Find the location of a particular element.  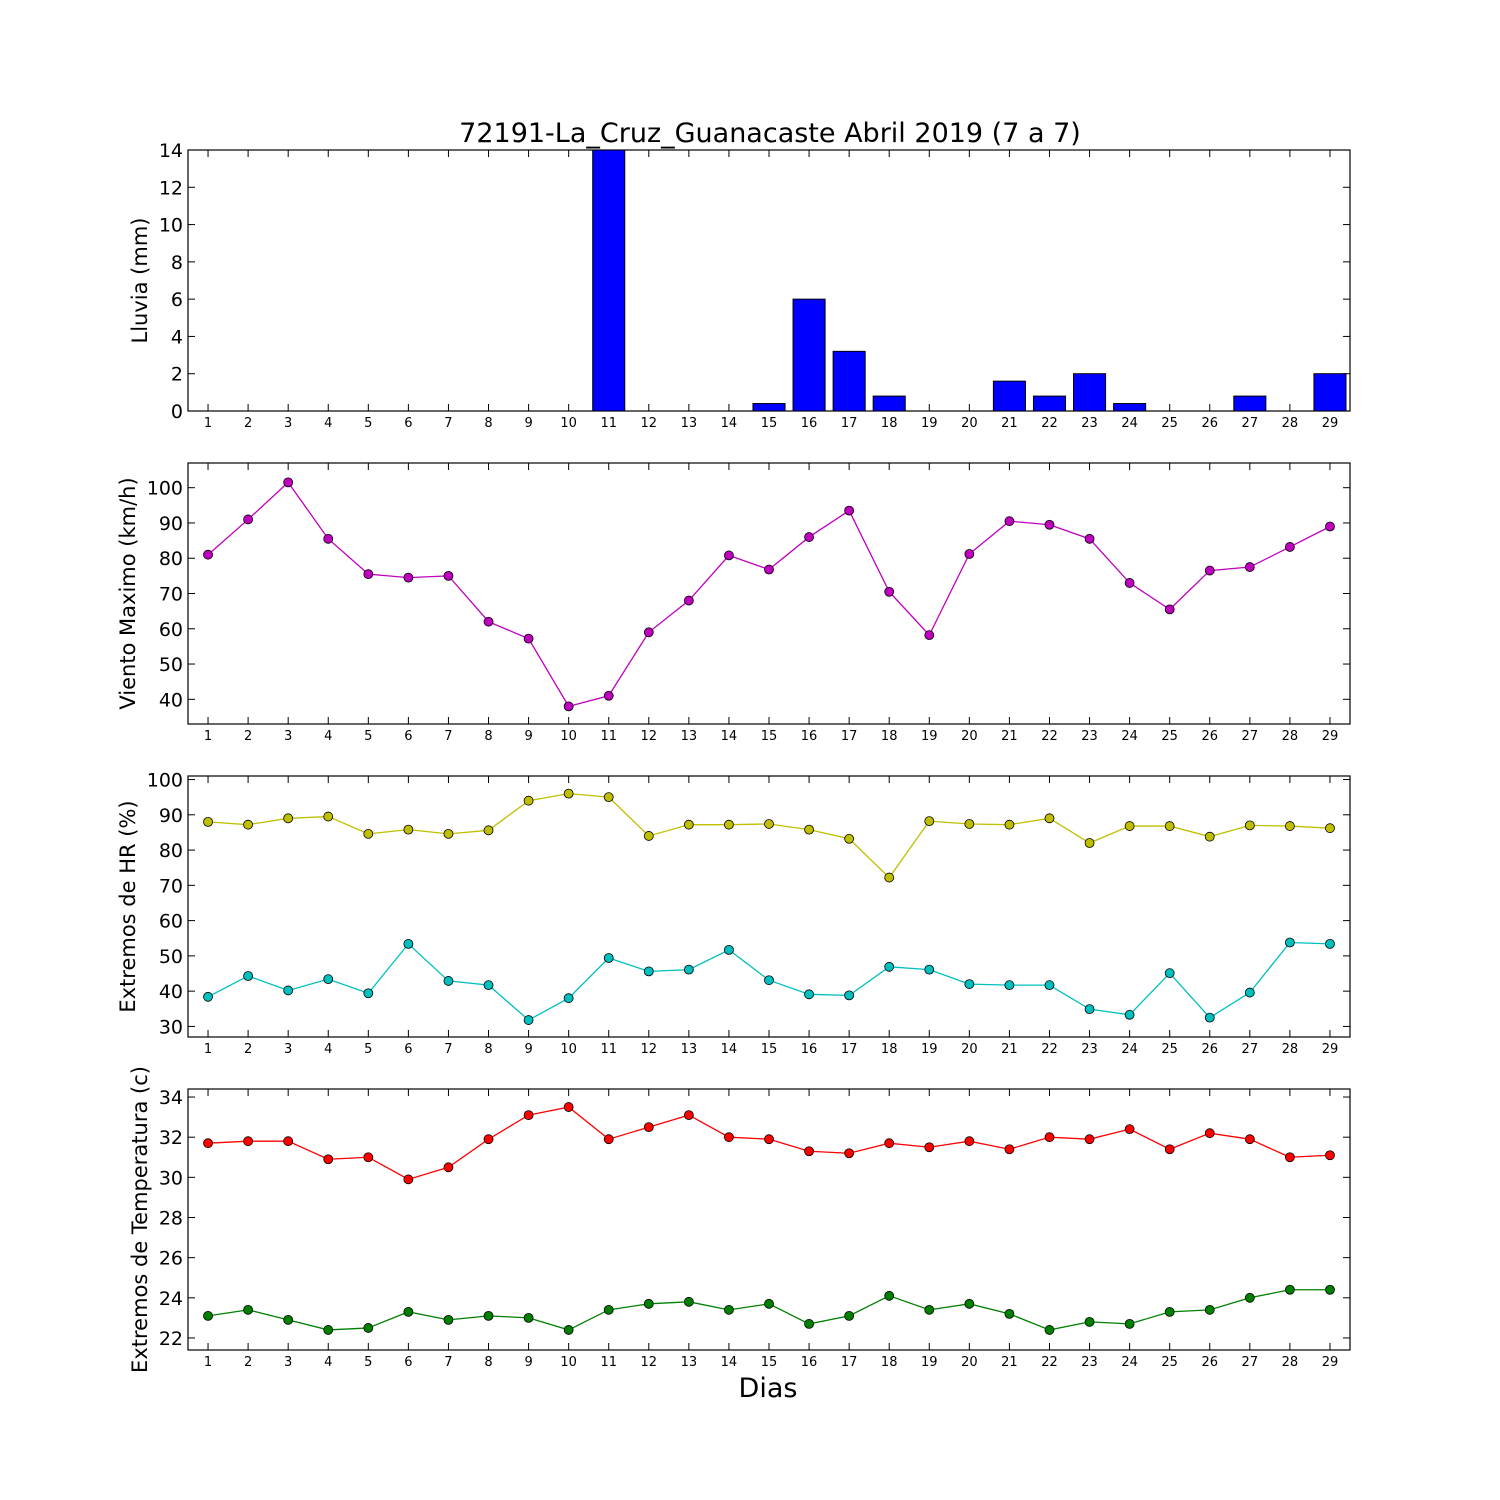

y-tick-label: 24 is located at coordinates (171, 1299).